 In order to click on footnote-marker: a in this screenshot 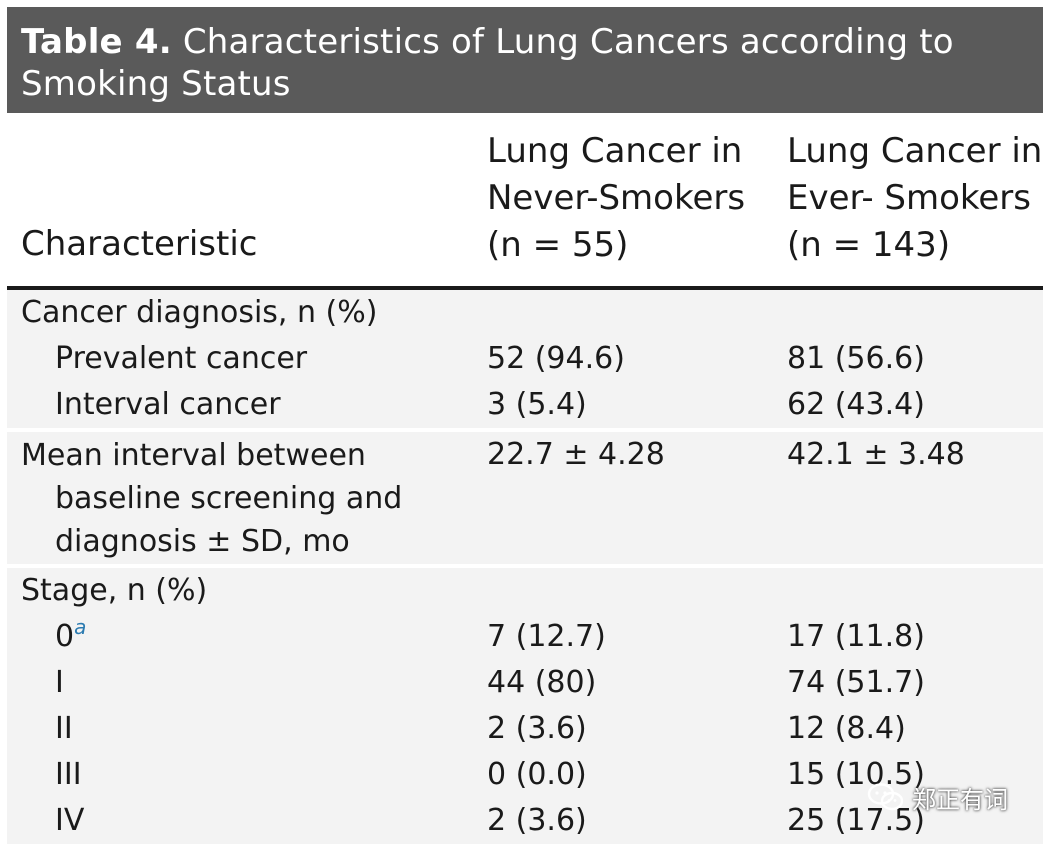, I will do `click(80, 627)`.